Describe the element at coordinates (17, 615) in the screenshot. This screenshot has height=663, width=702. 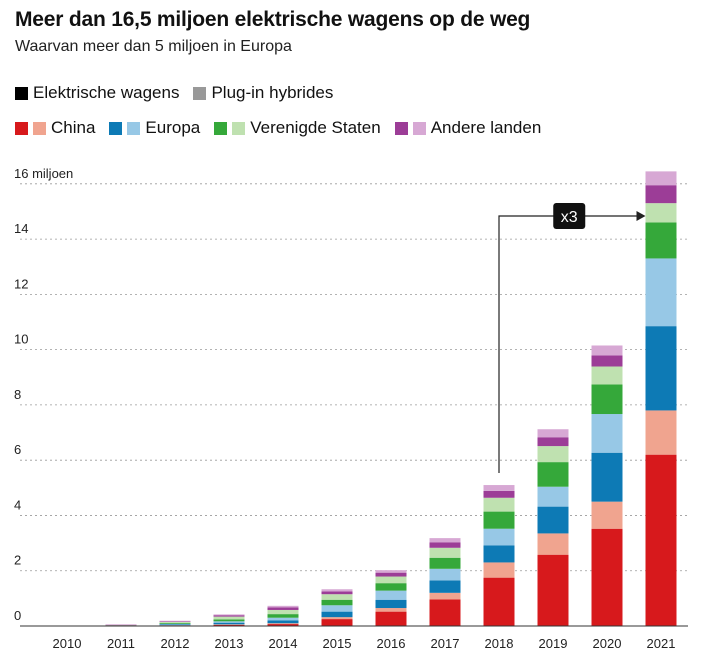
I see `y-tick-label: 0` at that location.